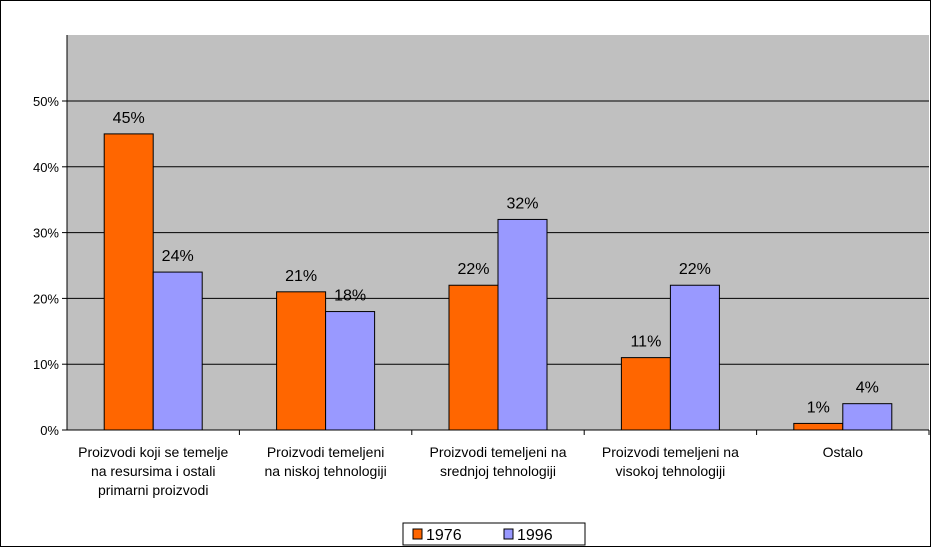 Image resolution: width=931 pixels, height=547 pixels. Describe the element at coordinates (49, 430) in the screenshot. I see `y-tick-label: 0%` at that location.